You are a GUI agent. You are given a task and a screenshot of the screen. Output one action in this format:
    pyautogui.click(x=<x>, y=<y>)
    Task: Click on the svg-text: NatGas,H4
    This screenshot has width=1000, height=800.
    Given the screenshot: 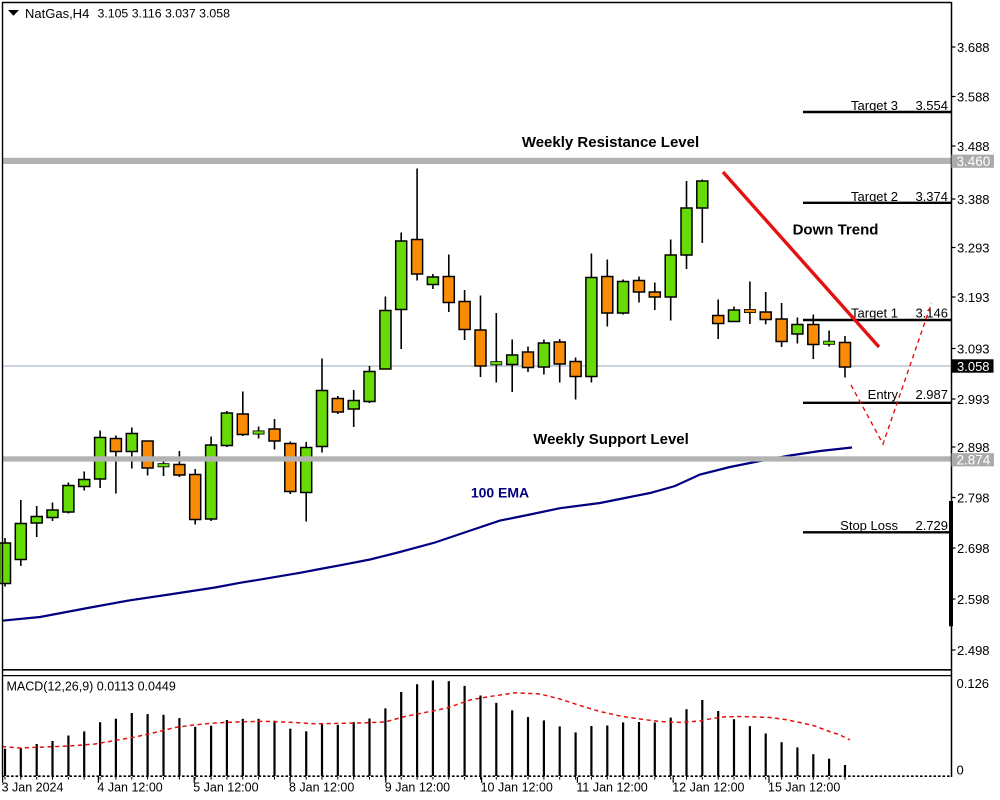 What is the action you would take?
    pyautogui.click(x=57, y=13)
    